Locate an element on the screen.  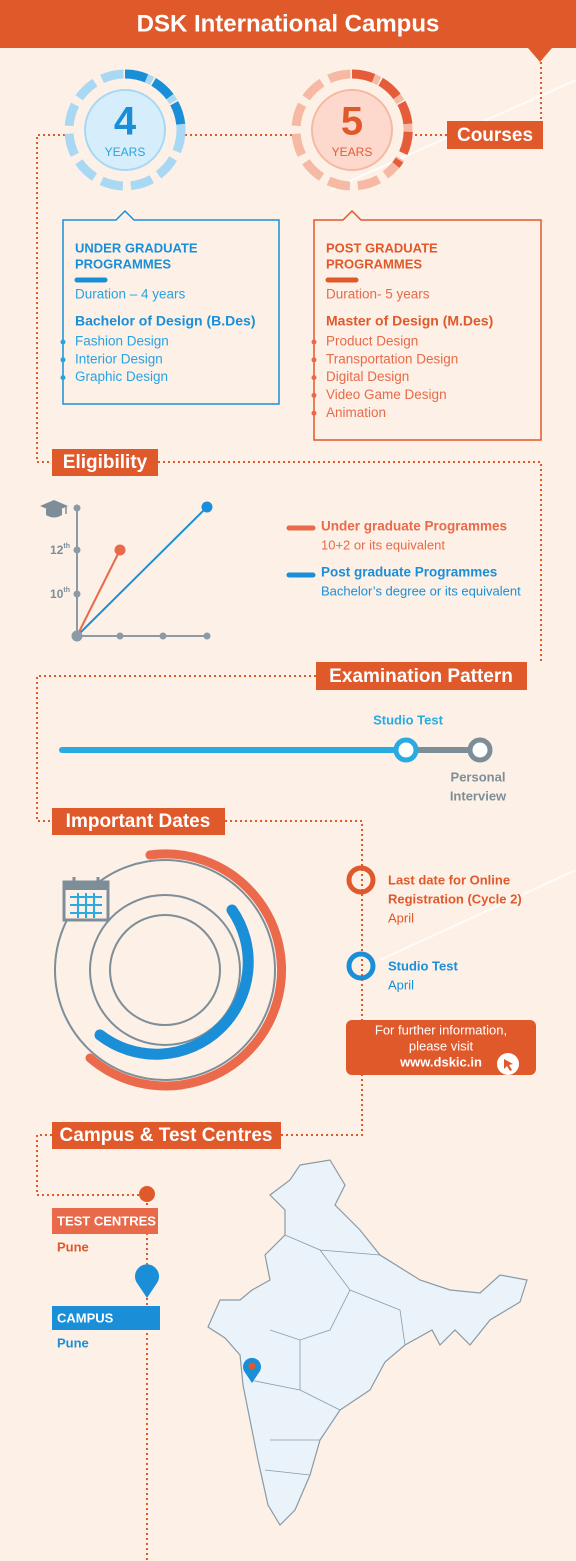
course-item: Animation is located at coordinates (356, 412).